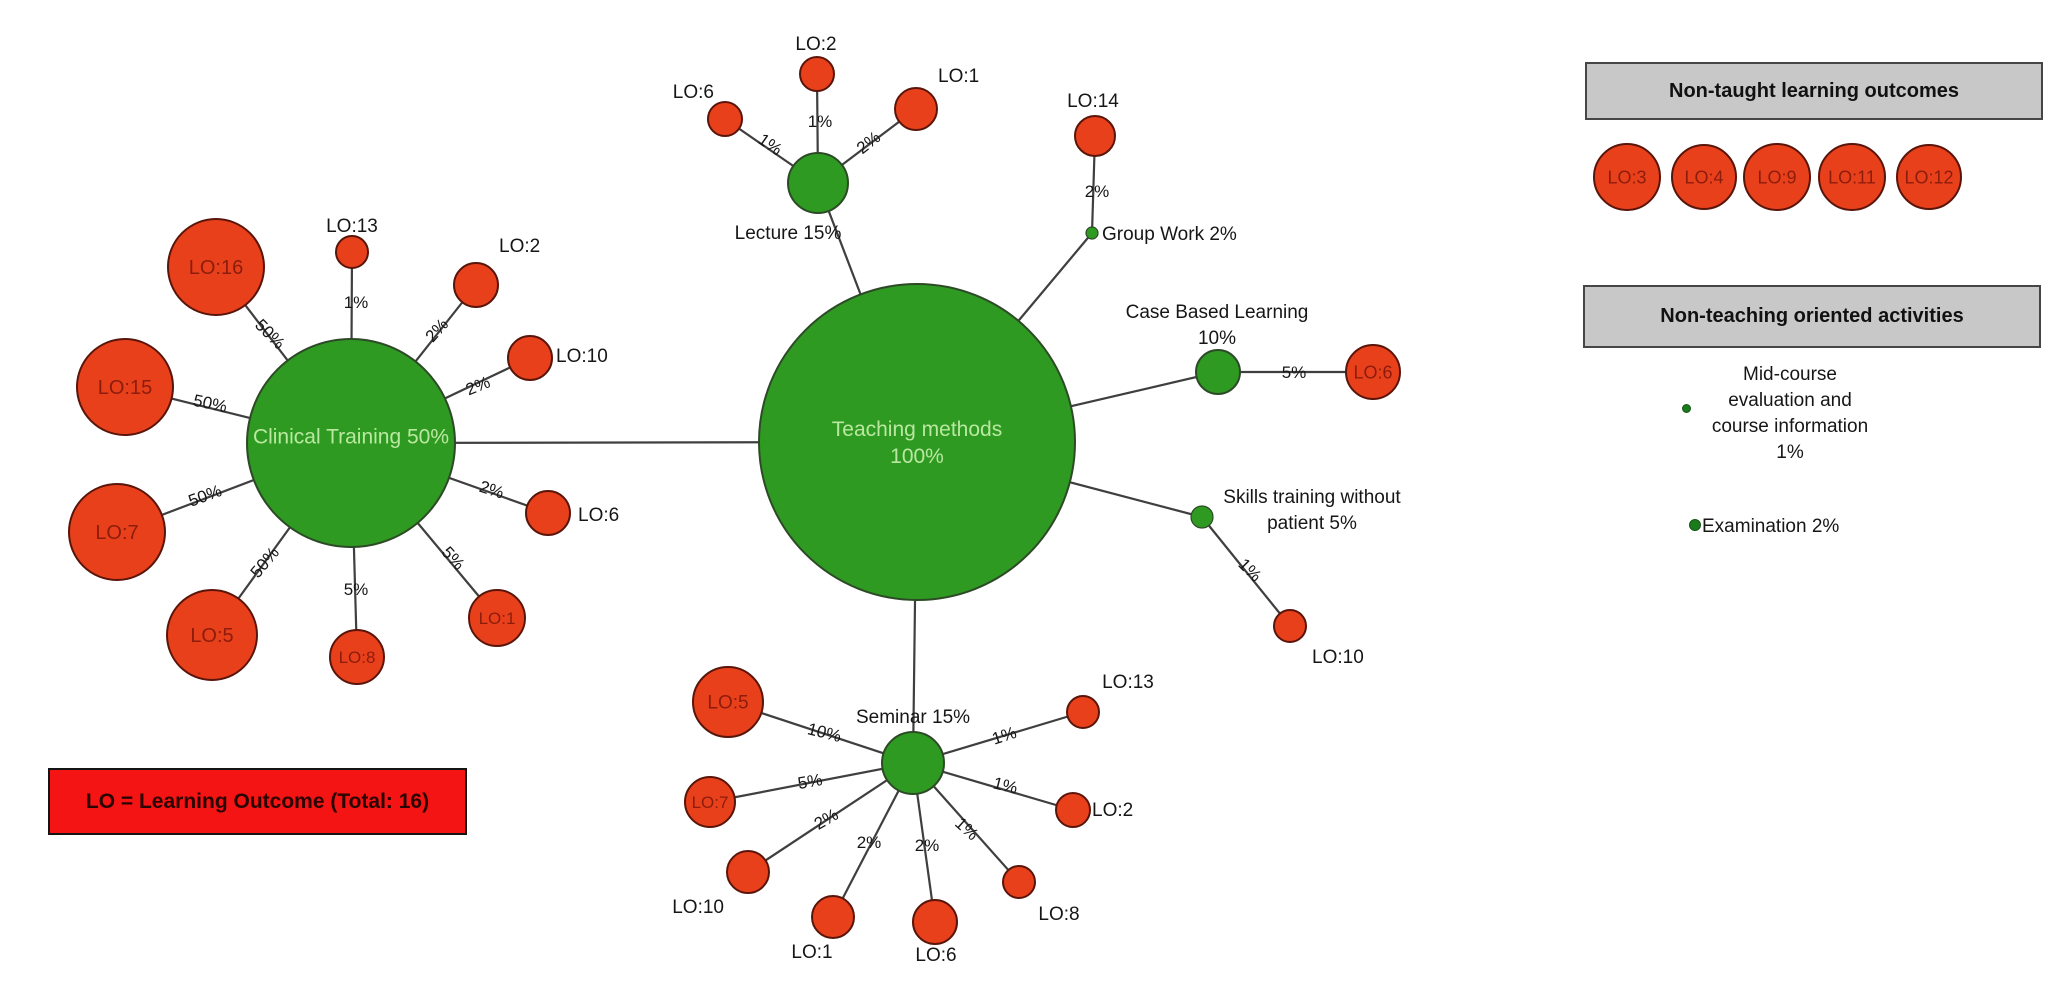 Image resolution: width=2059 pixels, height=1001 pixels. Describe the element at coordinates (582, 356) in the screenshot. I see `label-ct-lo10: LO:10` at that location.